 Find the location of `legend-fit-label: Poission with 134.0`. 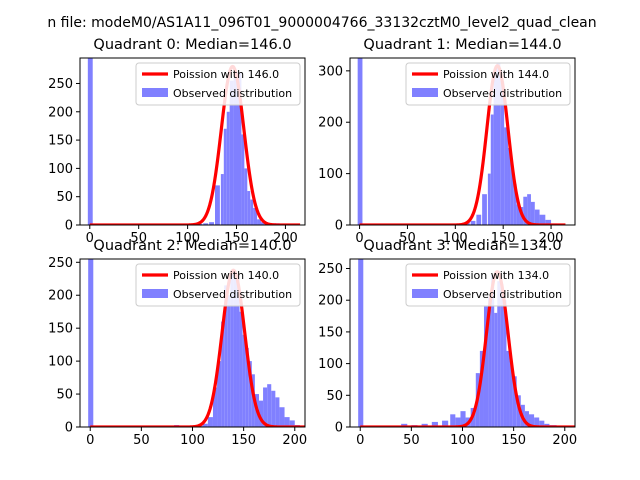

legend-fit-label: Poission with 134.0 is located at coordinates (496, 275).